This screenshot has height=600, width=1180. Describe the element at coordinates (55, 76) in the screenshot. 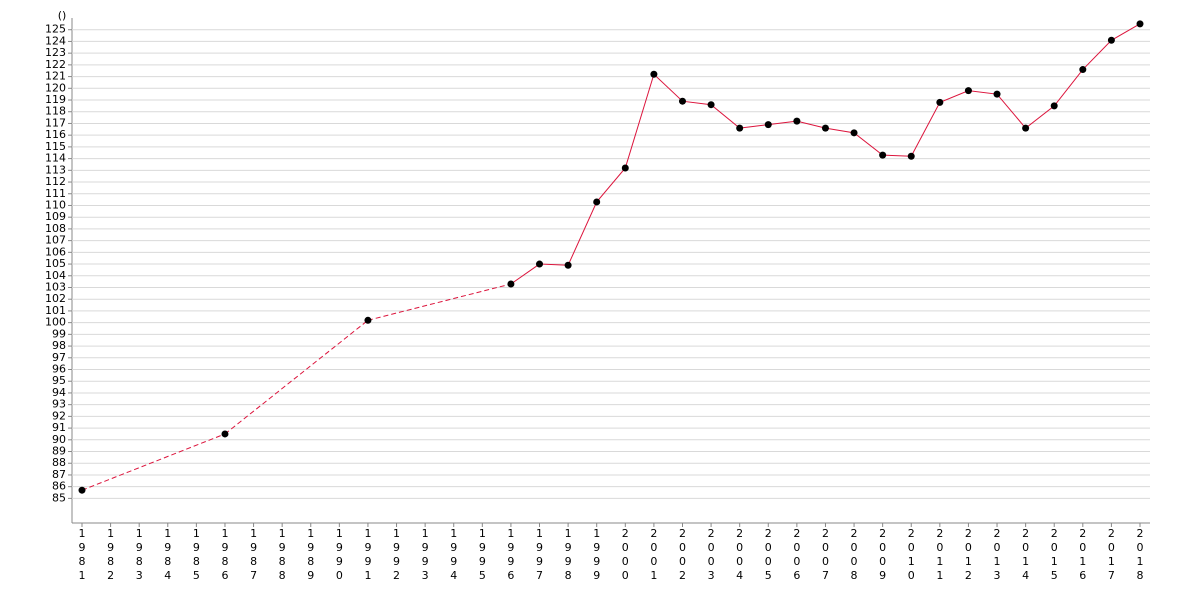

I see `y-tick-label: 121` at that location.